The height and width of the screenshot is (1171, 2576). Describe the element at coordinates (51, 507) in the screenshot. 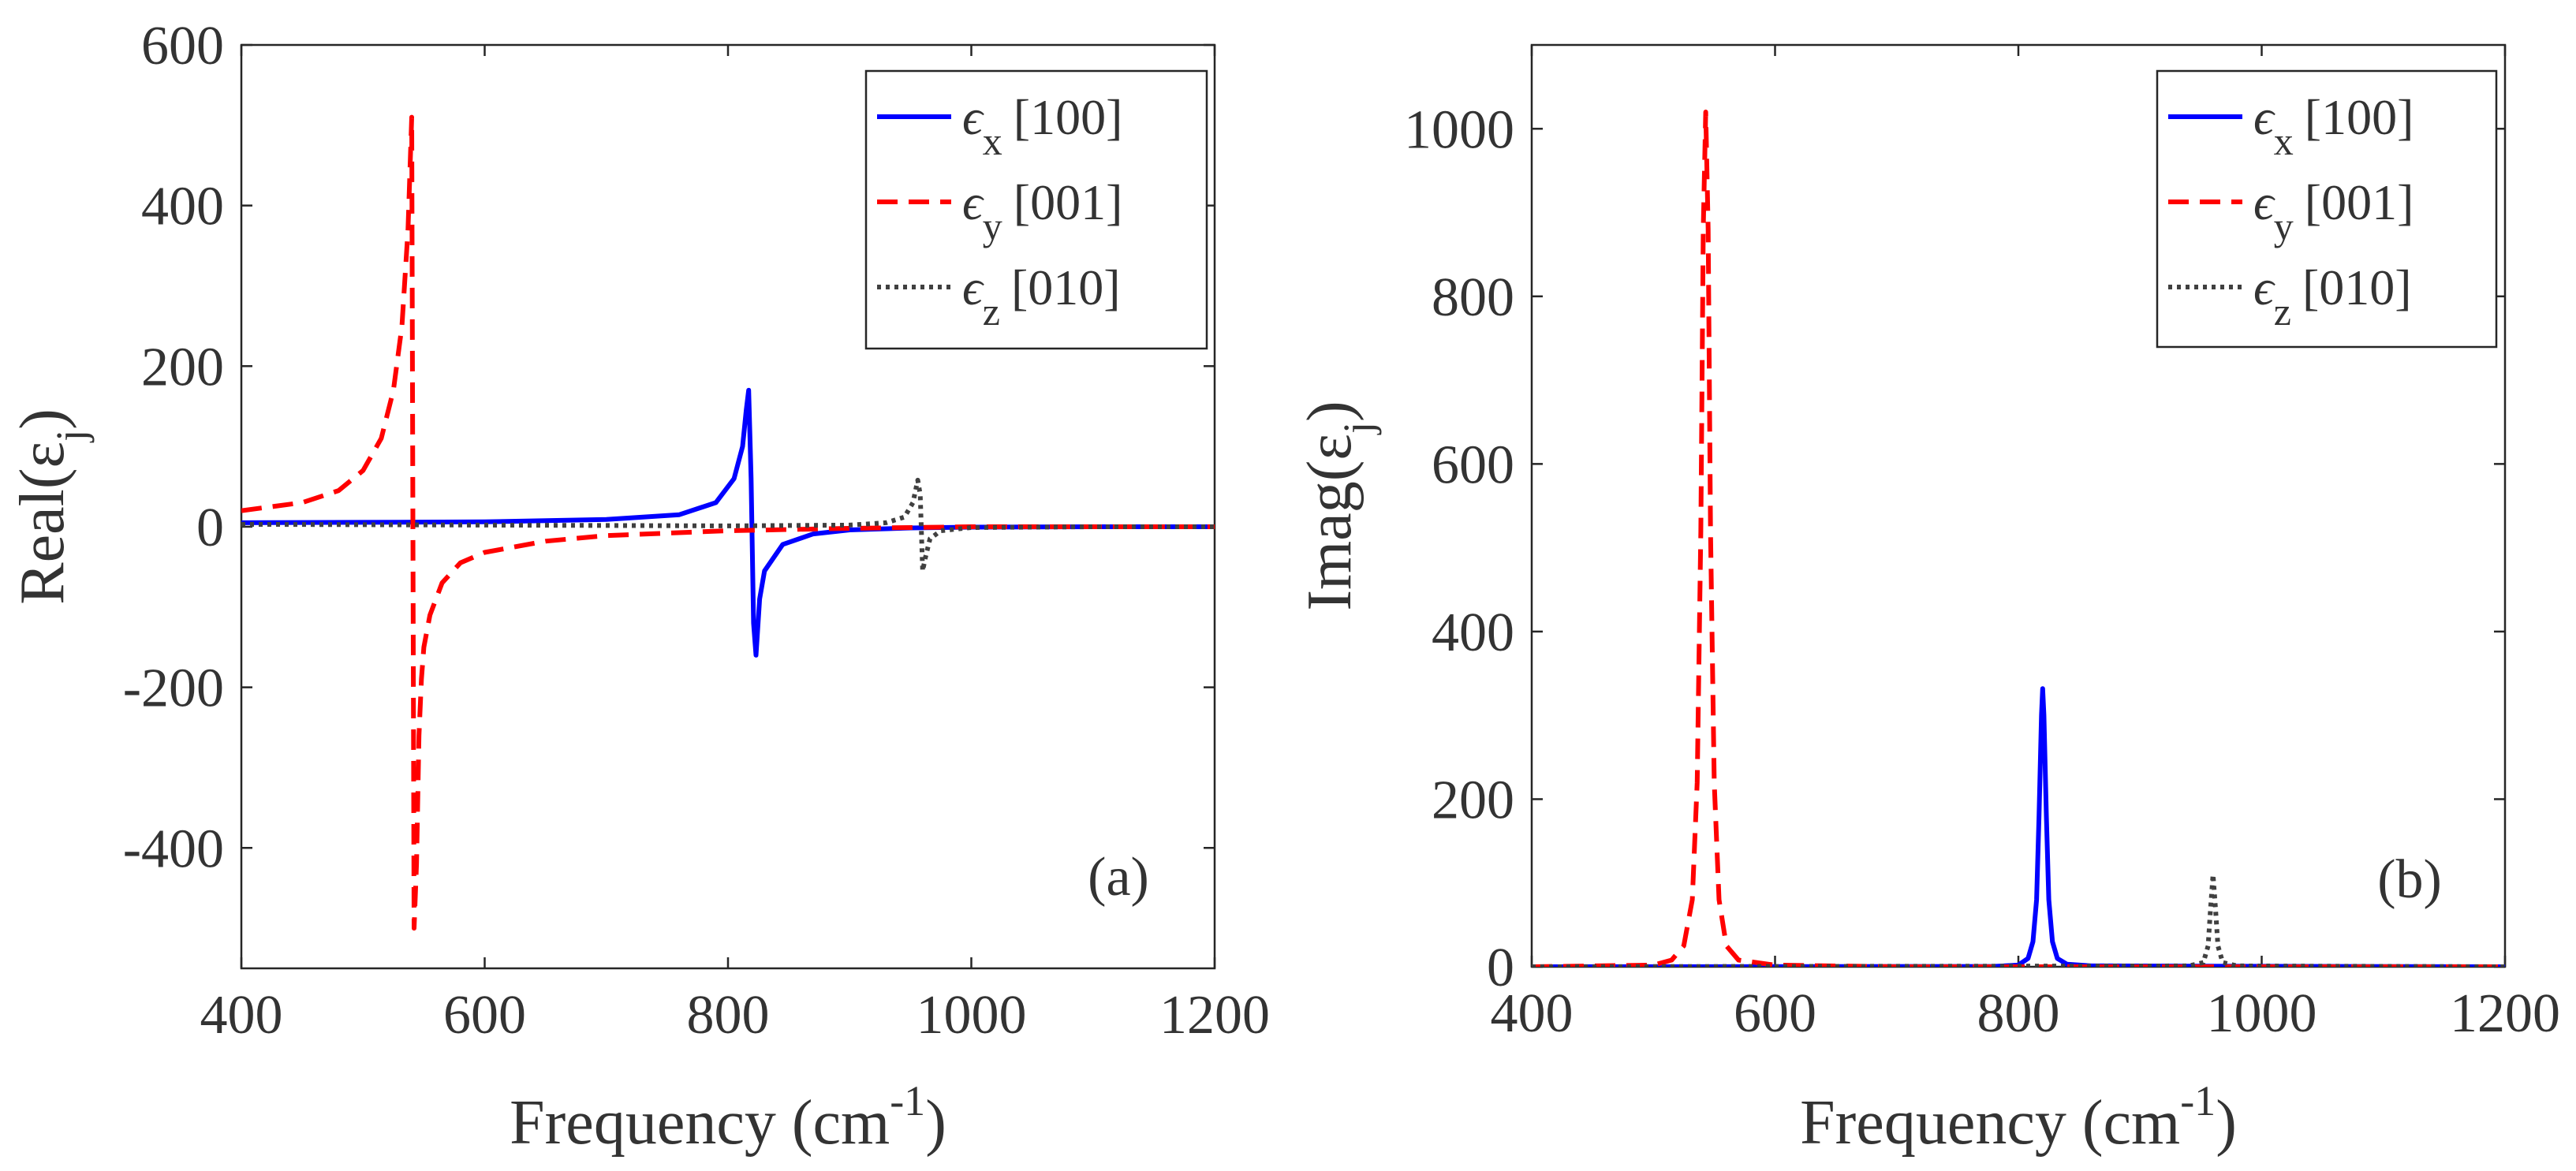

I see `y-axis-label: Real(εj)` at that location.